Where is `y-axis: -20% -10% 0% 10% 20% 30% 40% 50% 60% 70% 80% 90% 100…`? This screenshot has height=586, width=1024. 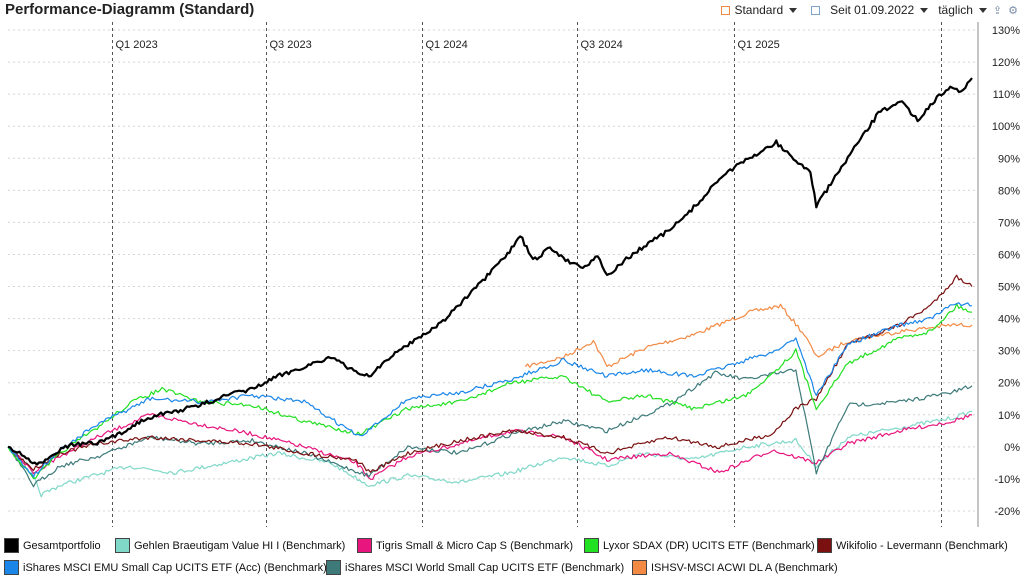
y-axis: -20% -10% 0% 10% 20% 30% 40% 50% 60% 70% 80% 90% 100… is located at coordinates (999, 274).